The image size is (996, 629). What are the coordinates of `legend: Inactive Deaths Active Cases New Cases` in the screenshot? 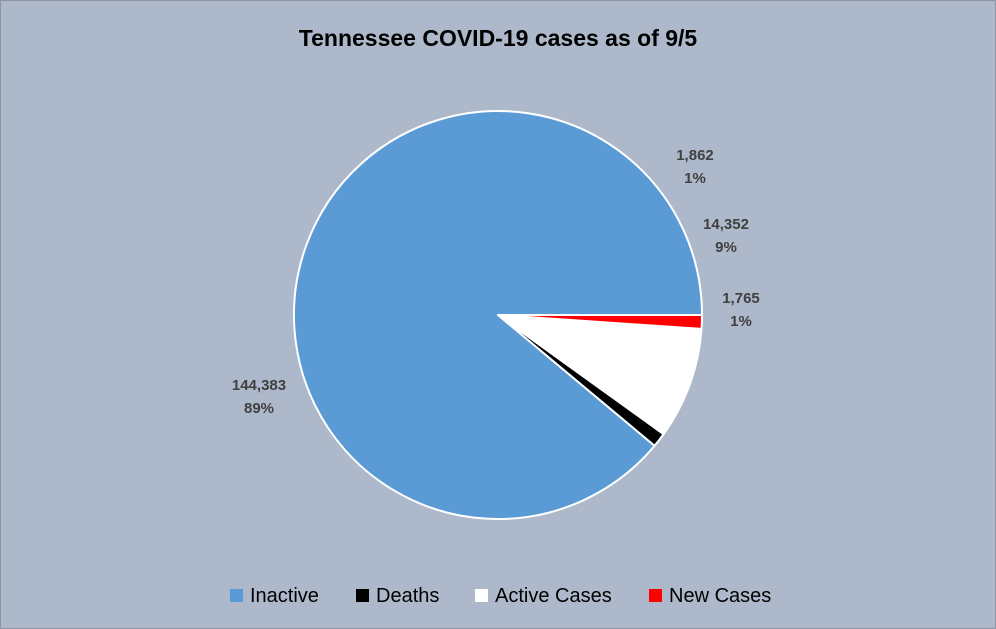 It's located at (500, 596).